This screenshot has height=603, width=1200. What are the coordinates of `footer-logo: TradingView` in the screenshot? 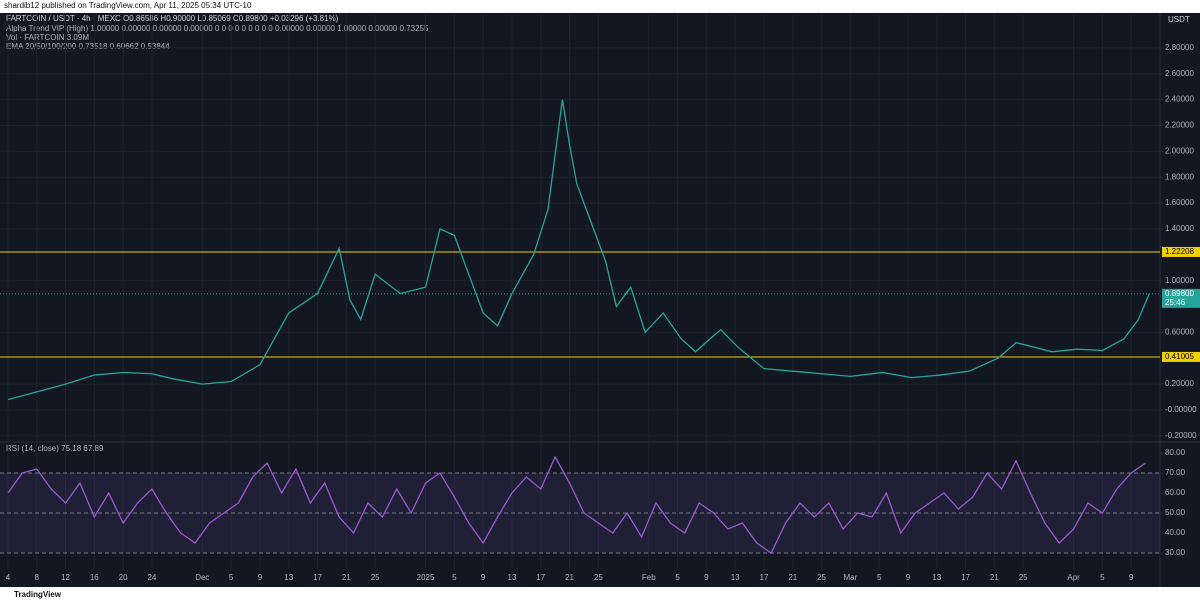 It's located at (38, 594).